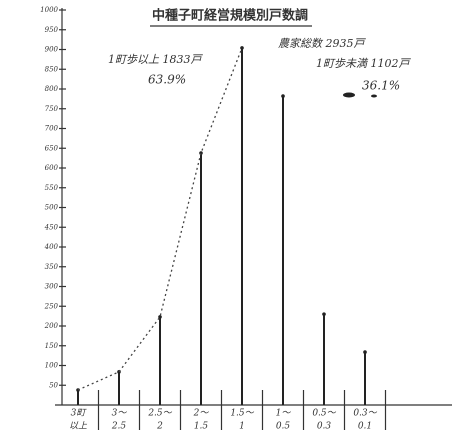 This screenshot has height=438, width=462. I want to click on y-tick-label: 650, so click(52, 148).